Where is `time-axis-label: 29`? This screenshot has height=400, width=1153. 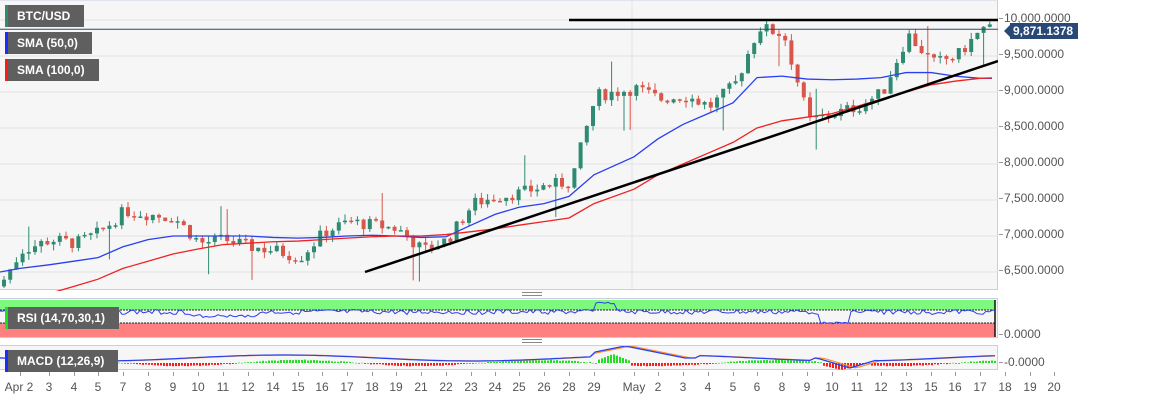 time-axis-label: 29 is located at coordinates (594, 387).